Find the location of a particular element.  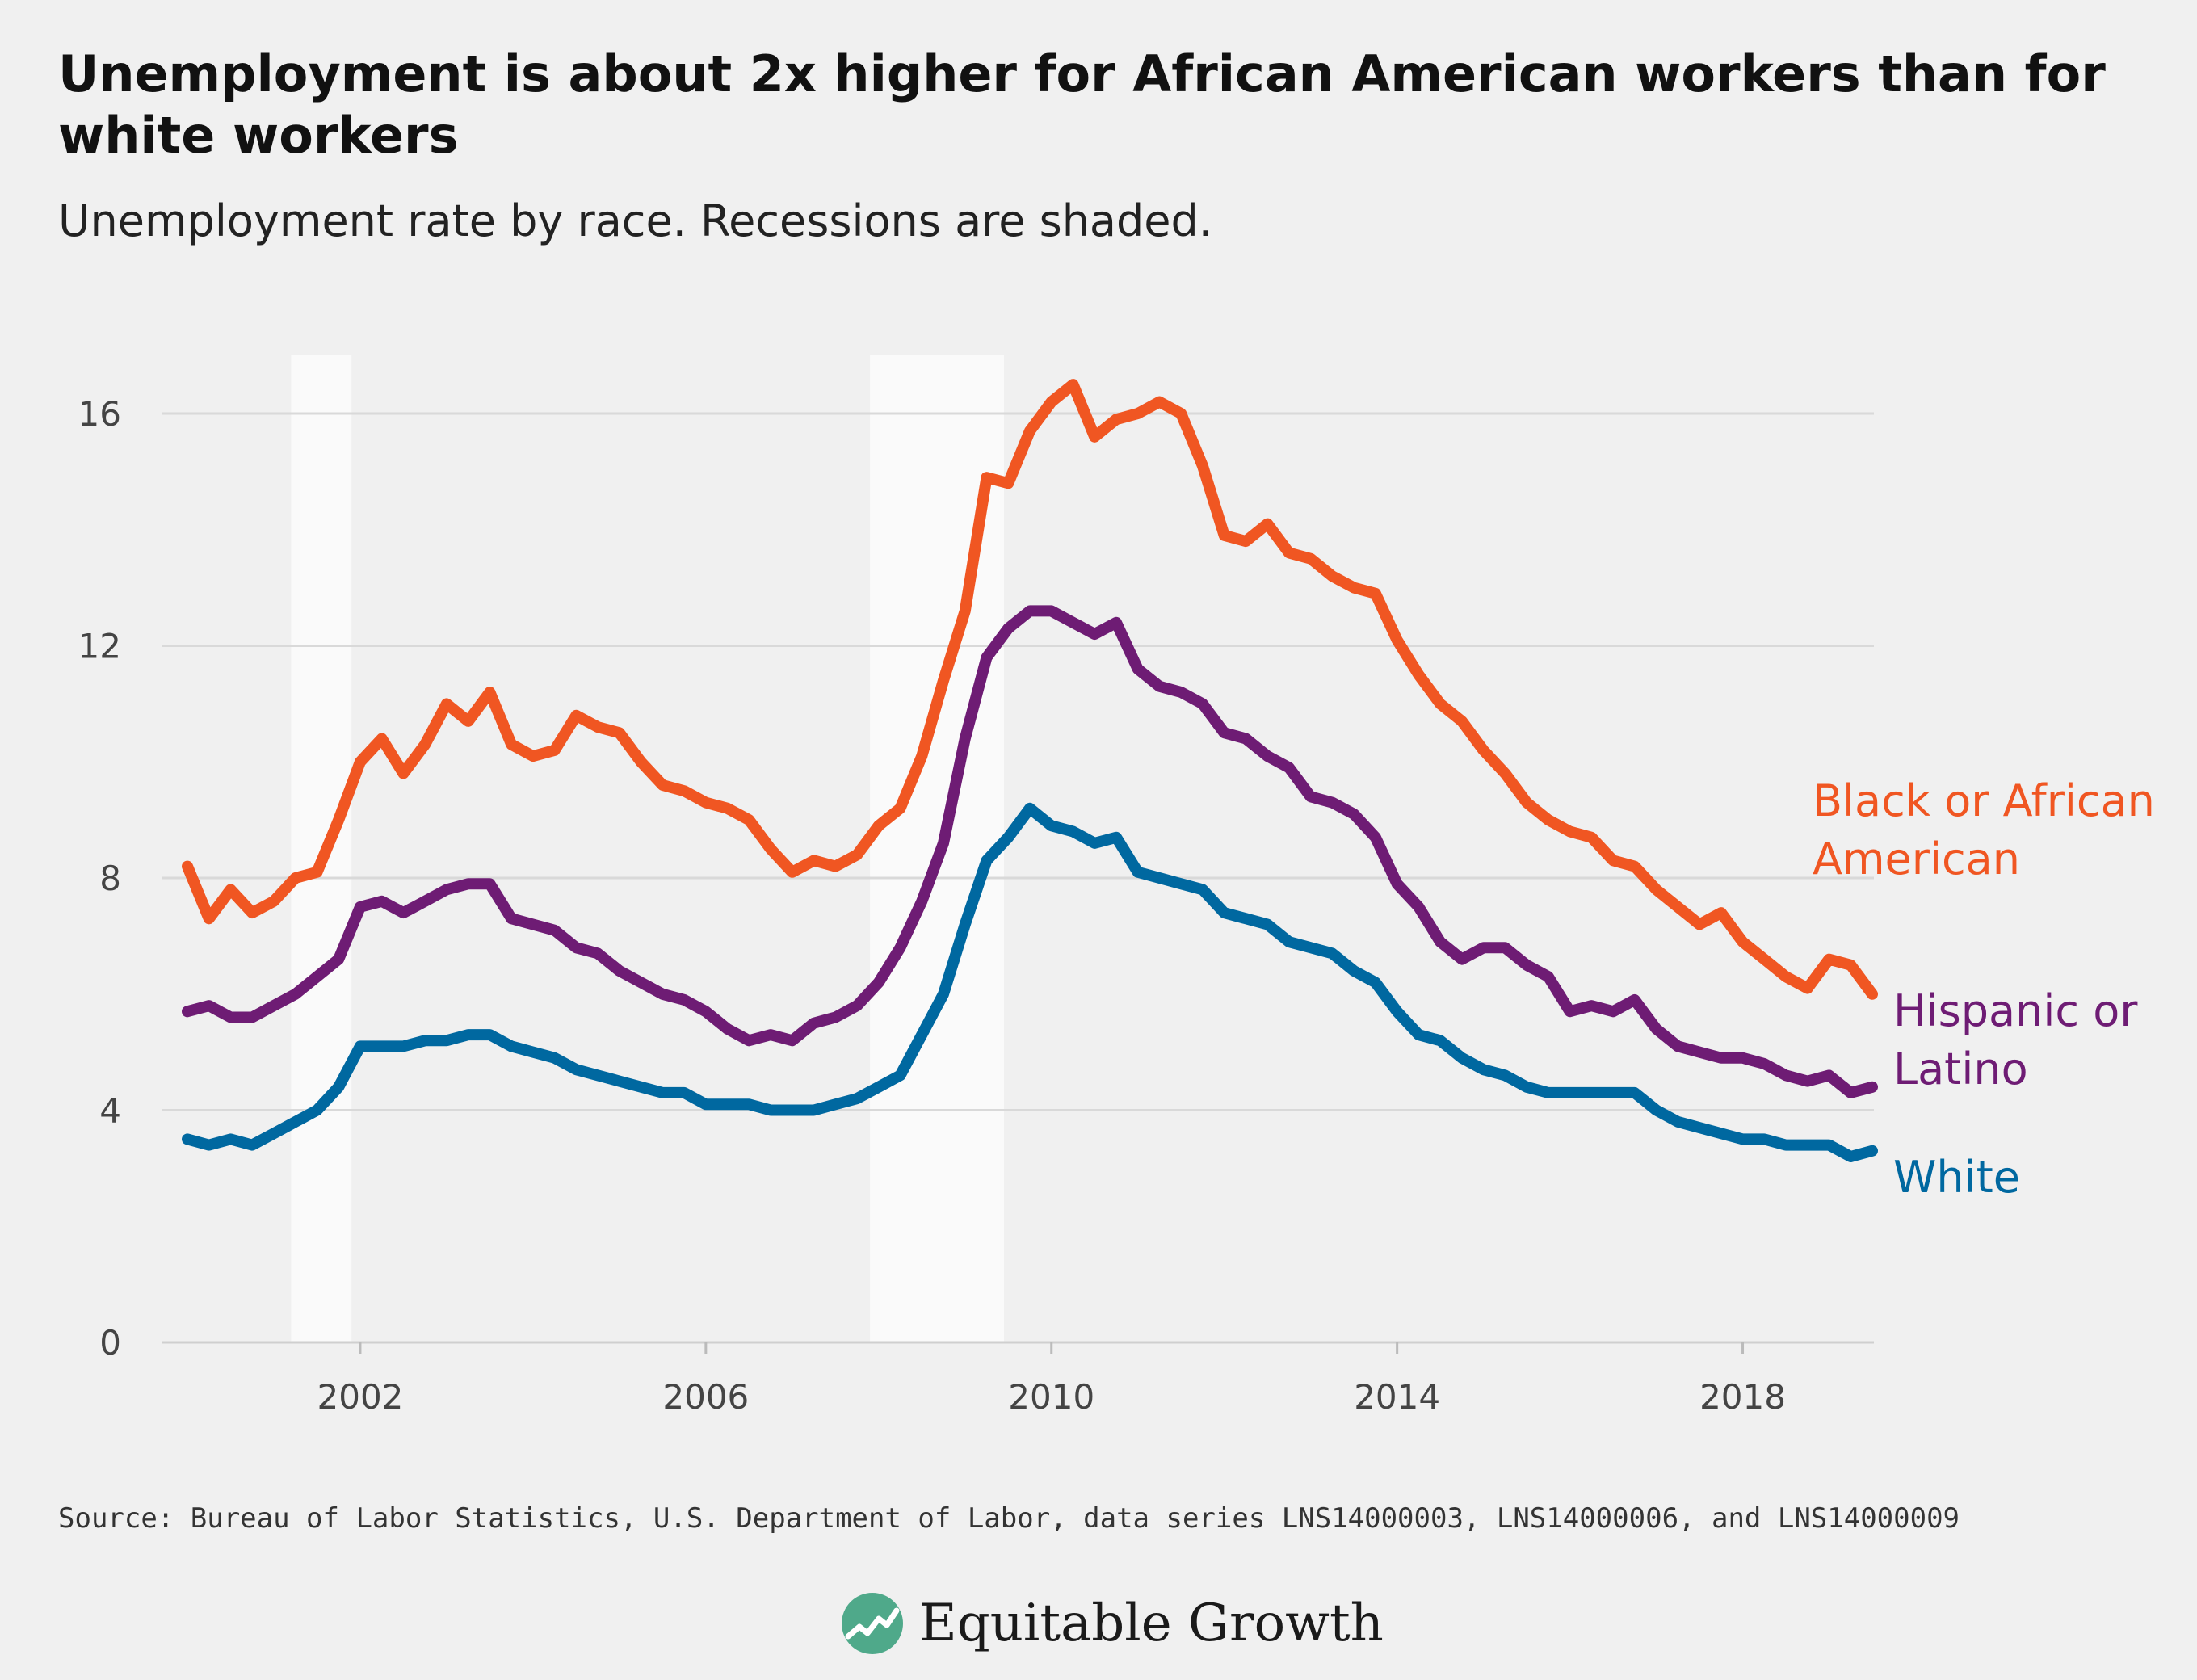

series-label: Hispanic or Latino is located at coordinates (2015, 1039).